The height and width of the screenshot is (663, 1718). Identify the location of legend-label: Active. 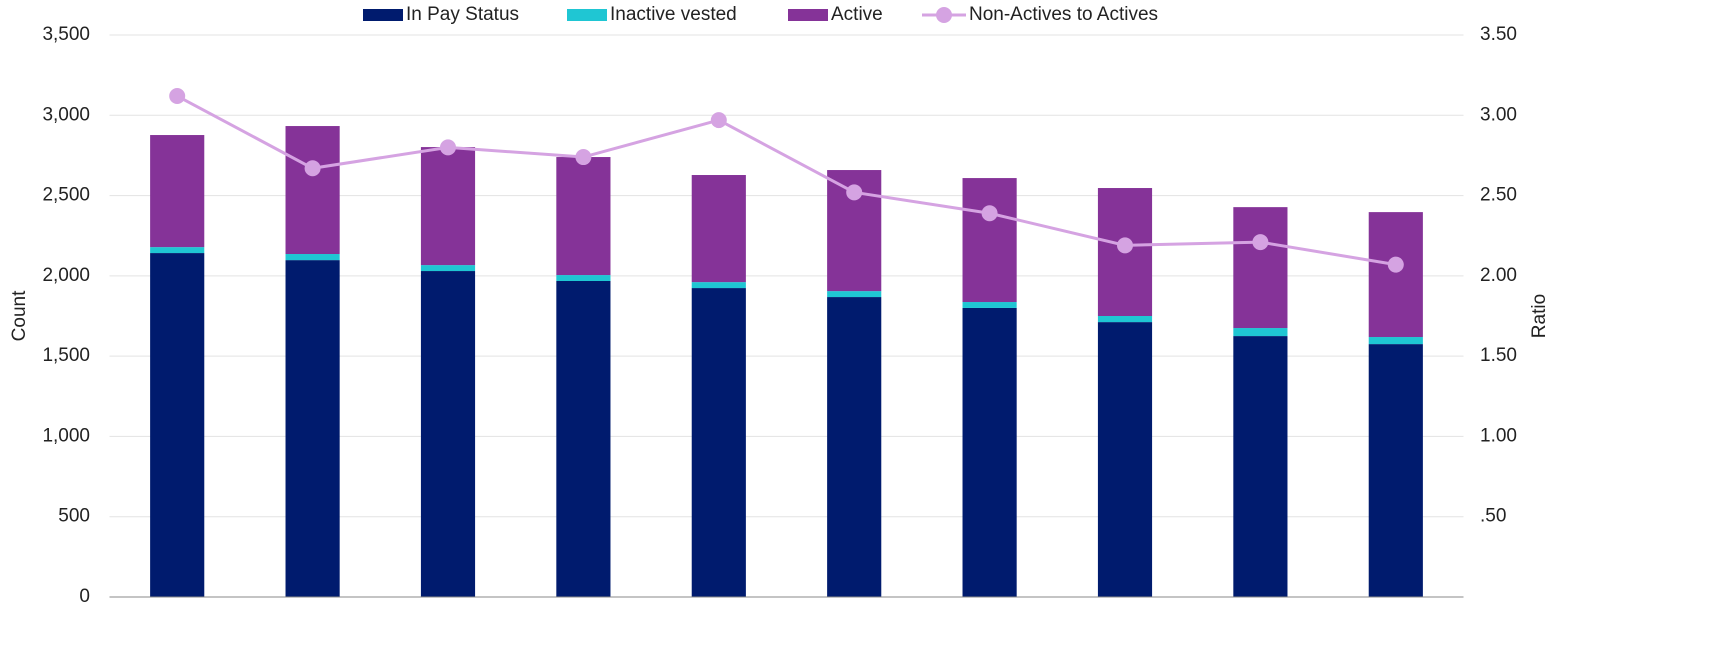
(857, 14).